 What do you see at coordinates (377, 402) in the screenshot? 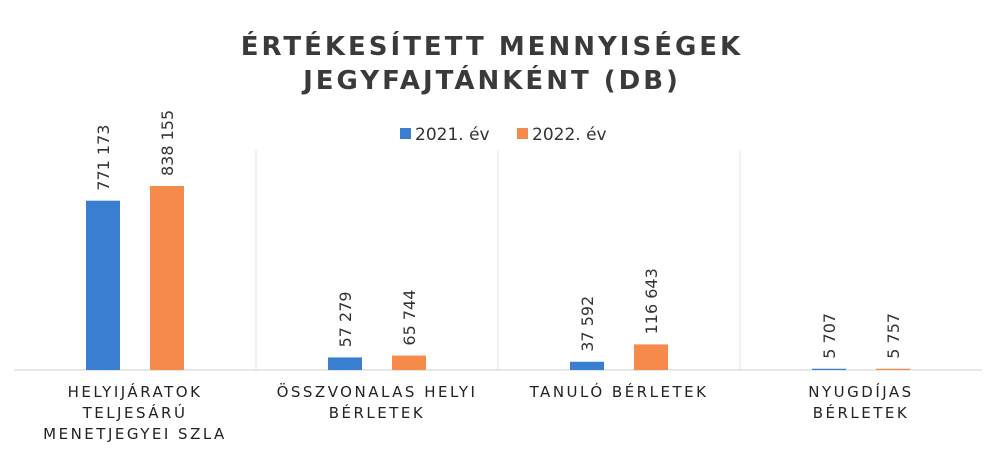
I see `x-tick-label: ÖSSZVONALAS HELYI BÉRLETEK` at bounding box center [377, 402].